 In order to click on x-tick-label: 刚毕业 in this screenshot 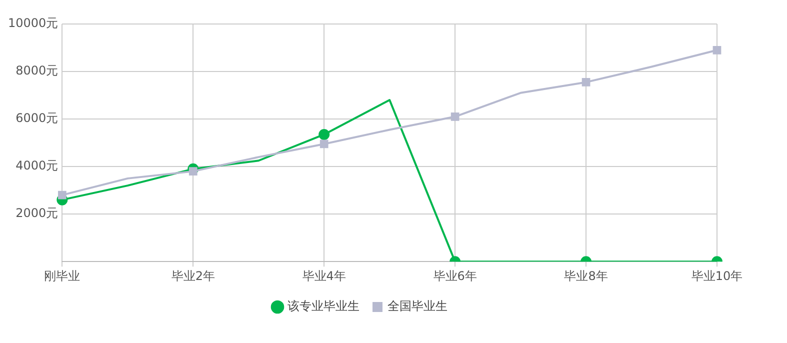, I will do `click(62, 275)`.